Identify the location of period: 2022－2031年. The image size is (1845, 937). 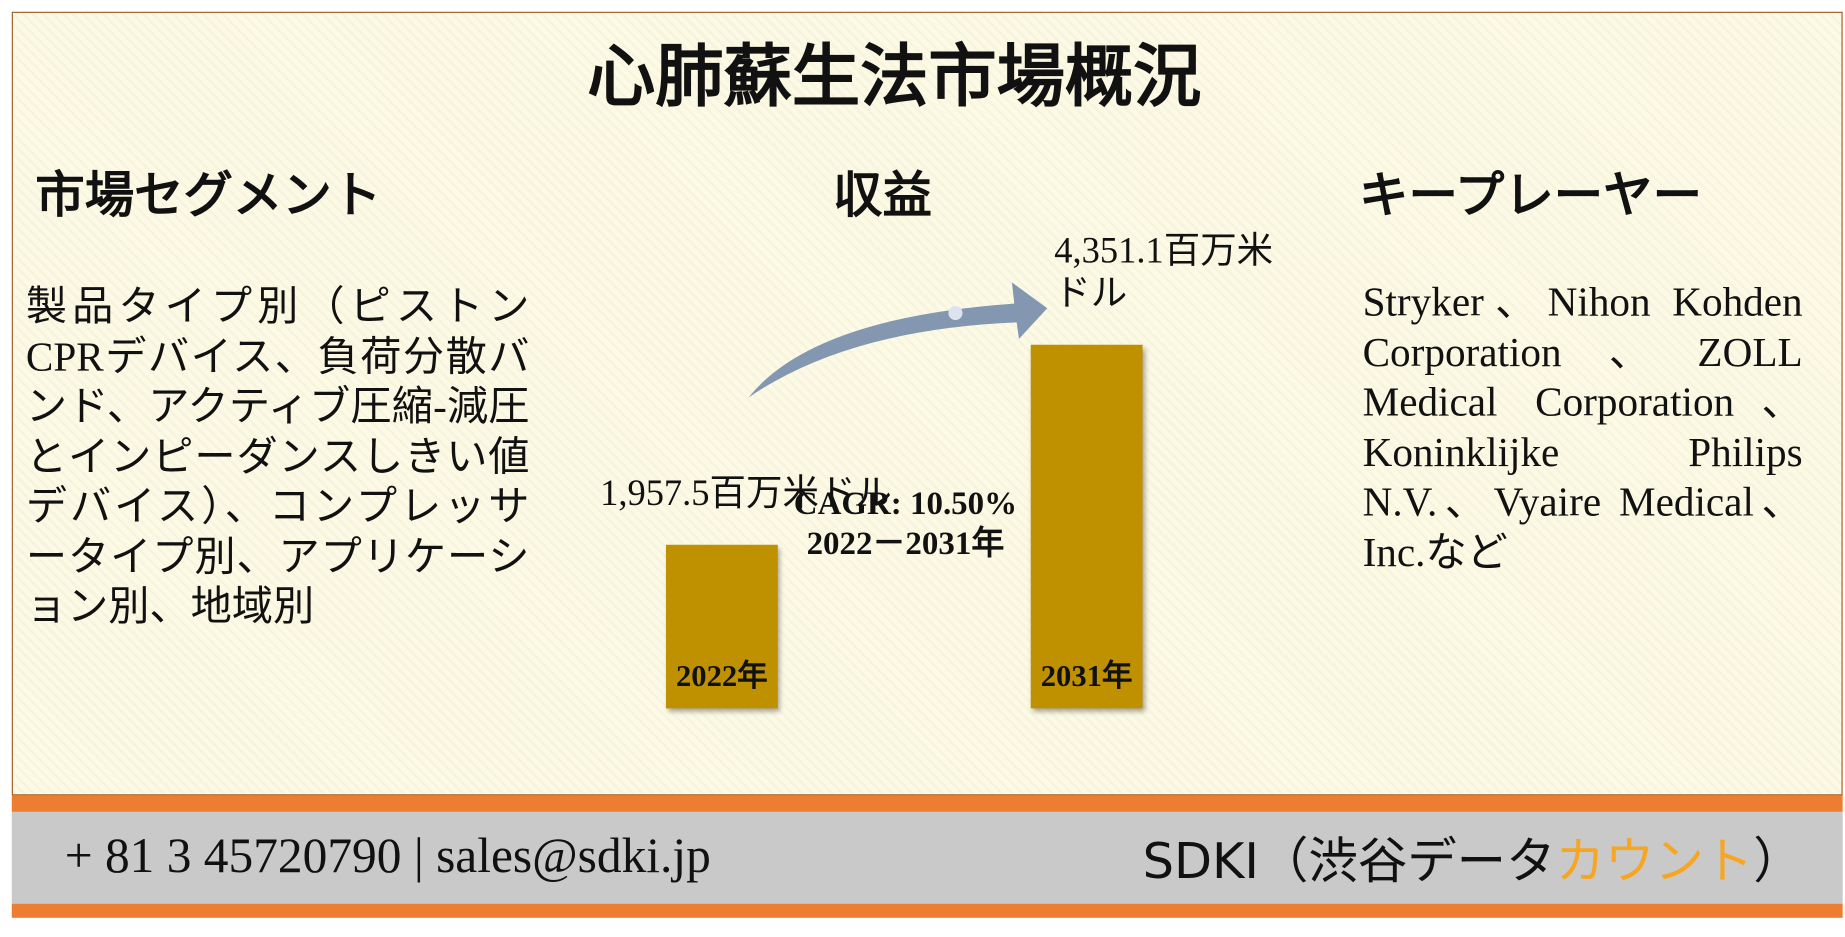
(905, 544).